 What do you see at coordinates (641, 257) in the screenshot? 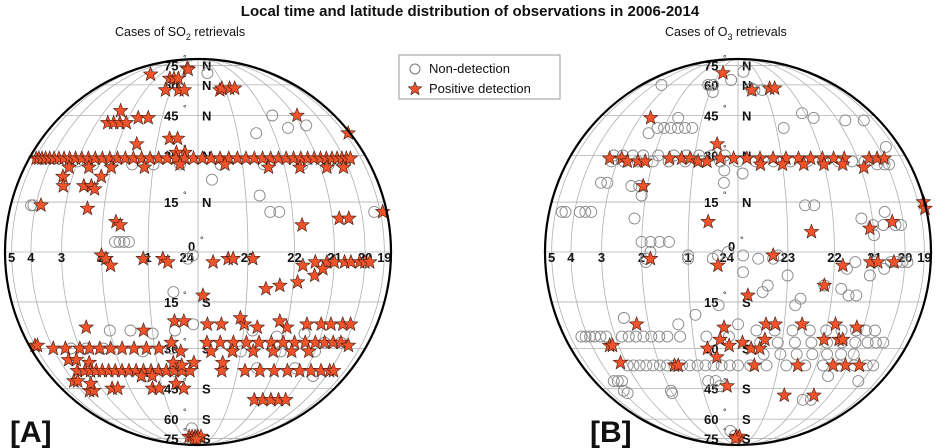
I see `hour-tick-label: 2` at bounding box center [641, 257].